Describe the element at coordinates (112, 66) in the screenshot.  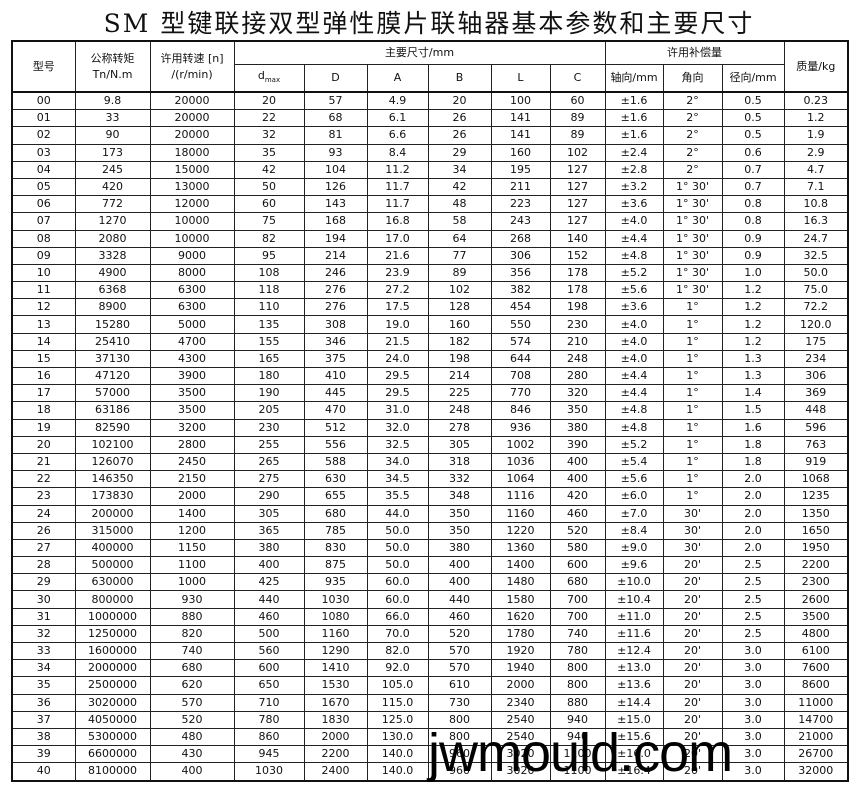
I see `header-torque: 公称转矩 Tn/N.m` at that location.